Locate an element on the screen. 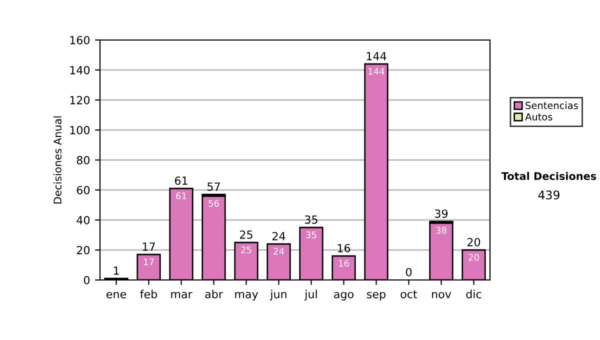  total-label: 35 is located at coordinates (311, 219).